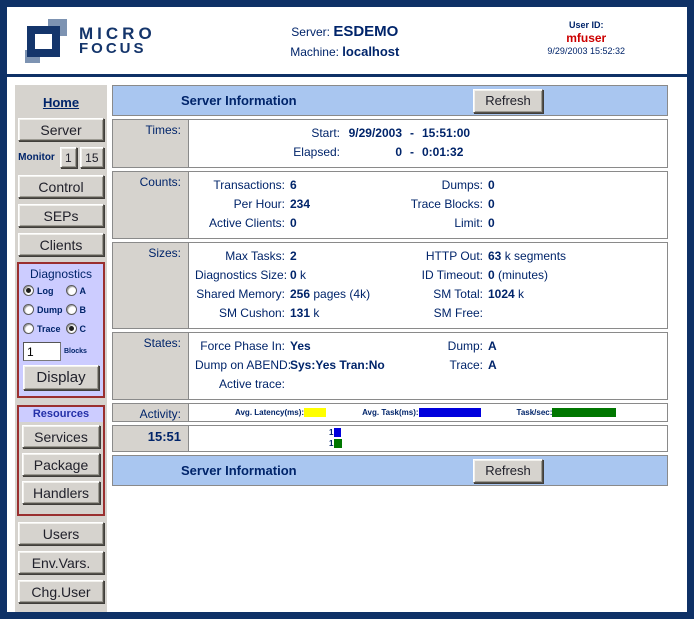  What do you see at coordinates (151, 438) in the screenshot?
I see `activity-time-label: 15:51` at bounding box center [151, 438].